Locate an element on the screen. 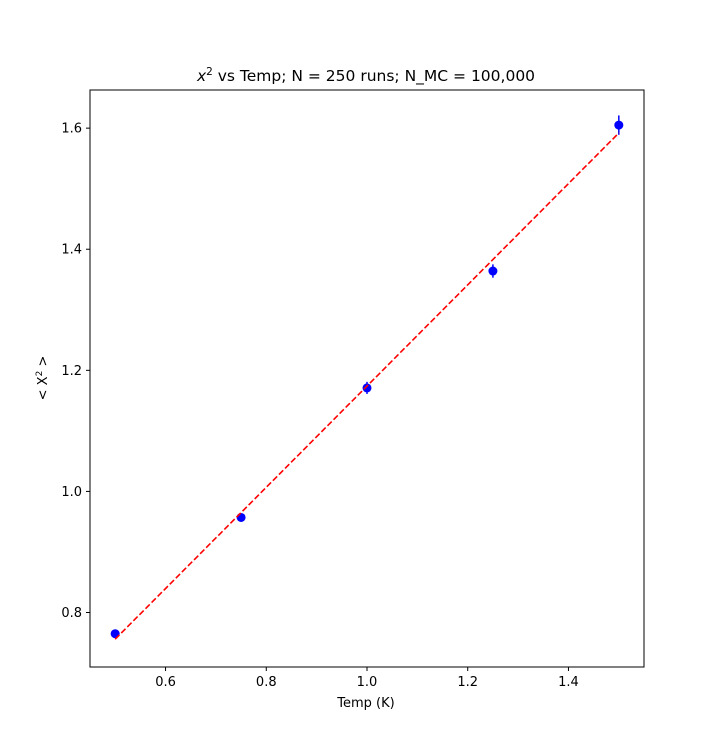 The width and height of the screenshot is (716, 749). x-tick-label: 1.4 is located at coordinates (568, 682).